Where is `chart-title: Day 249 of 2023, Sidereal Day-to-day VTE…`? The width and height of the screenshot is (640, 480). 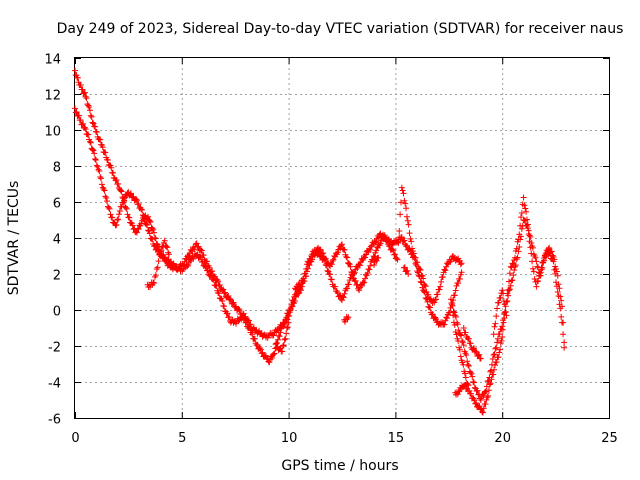
chart-title: Day 249 of 2023, Sidereal Day-to-day VTE… is located at coordinates (340, 29).